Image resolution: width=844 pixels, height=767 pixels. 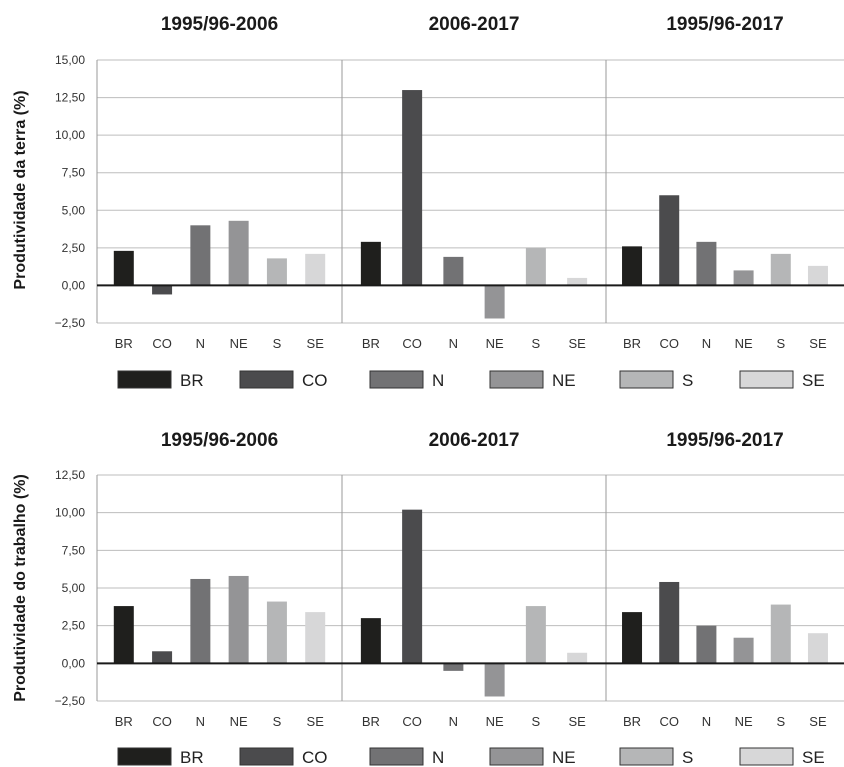 I want to click on chart1-legend-label: BR, so click(x=192, y=380).